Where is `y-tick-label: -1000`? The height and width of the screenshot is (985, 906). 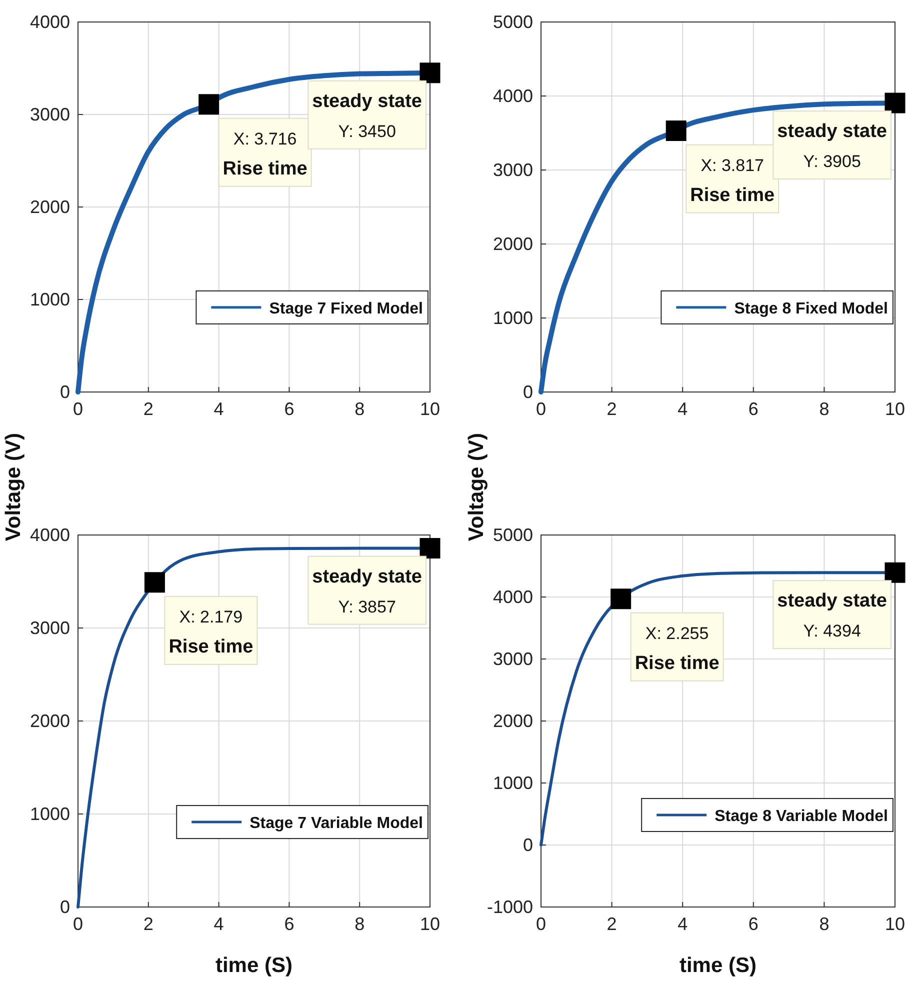
y-tick-label: -1000 is located at coordinates (509, 906).